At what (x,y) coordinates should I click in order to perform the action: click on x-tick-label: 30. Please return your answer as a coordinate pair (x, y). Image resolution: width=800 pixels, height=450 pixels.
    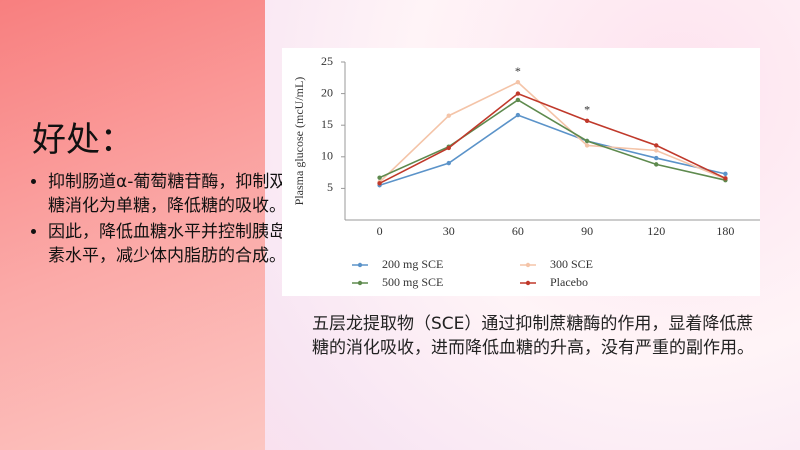
    Looking at the image, I should click on (449, 231).